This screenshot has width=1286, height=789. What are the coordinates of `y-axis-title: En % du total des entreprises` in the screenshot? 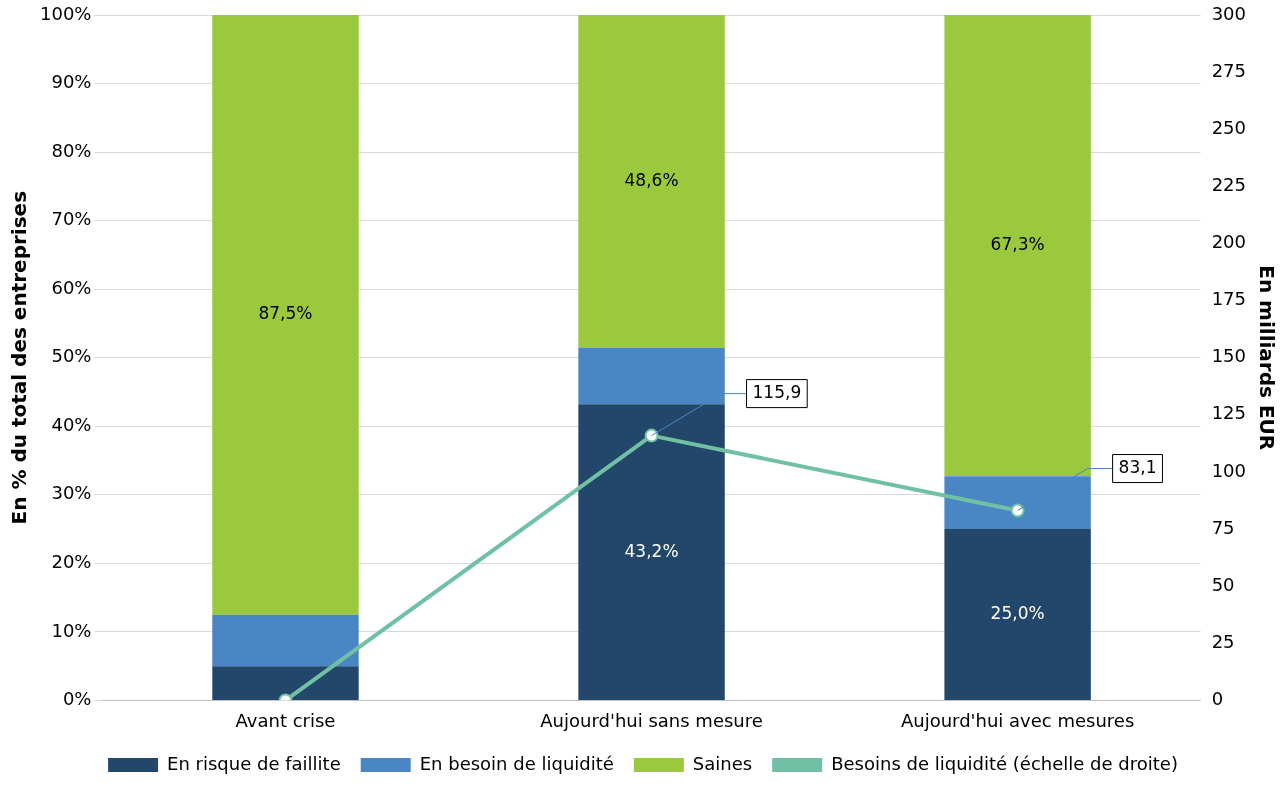 It's located at (19, 357).